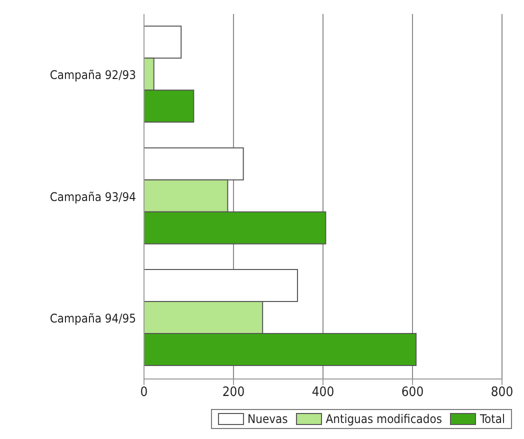 This screenshot has height=439, width=524. What do you see at coordinates (268, 419) in the screenshot?
I see `legend-label: Nuevas` at bounding box center [268, 419].